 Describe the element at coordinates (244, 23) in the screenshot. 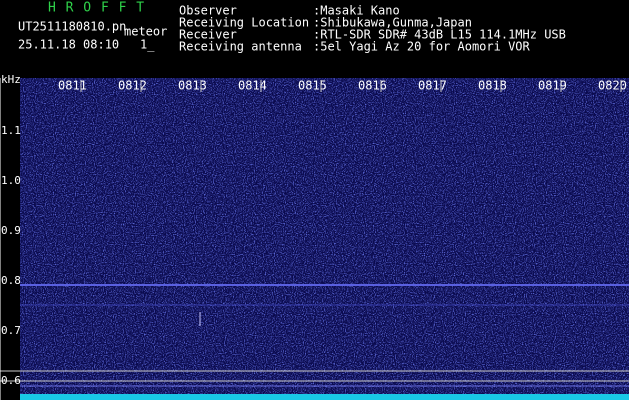

I see `field-label: Receiving Location` at that location.